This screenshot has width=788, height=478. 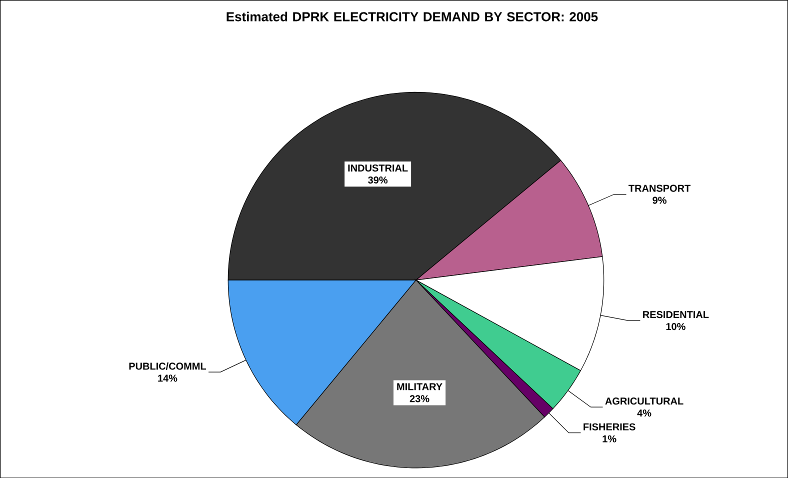 I want to click on slice-label: AGRICULTURAL, so click(x=644, y=401).